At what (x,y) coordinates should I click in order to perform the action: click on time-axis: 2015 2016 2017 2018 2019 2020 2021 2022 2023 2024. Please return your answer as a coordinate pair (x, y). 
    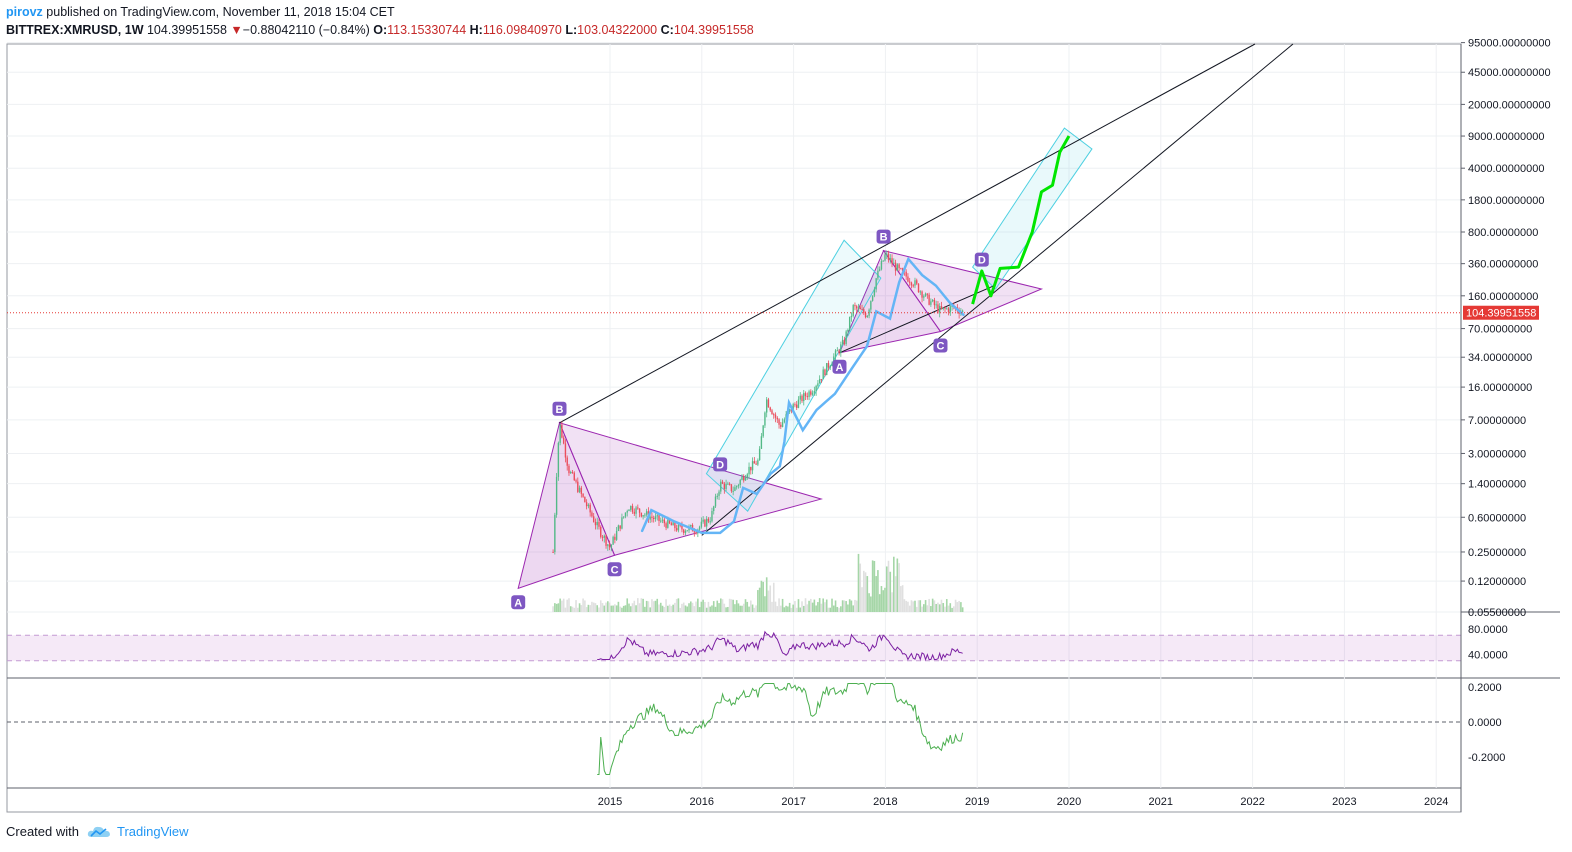
    Looking at the image, I should click on (1023, 802).